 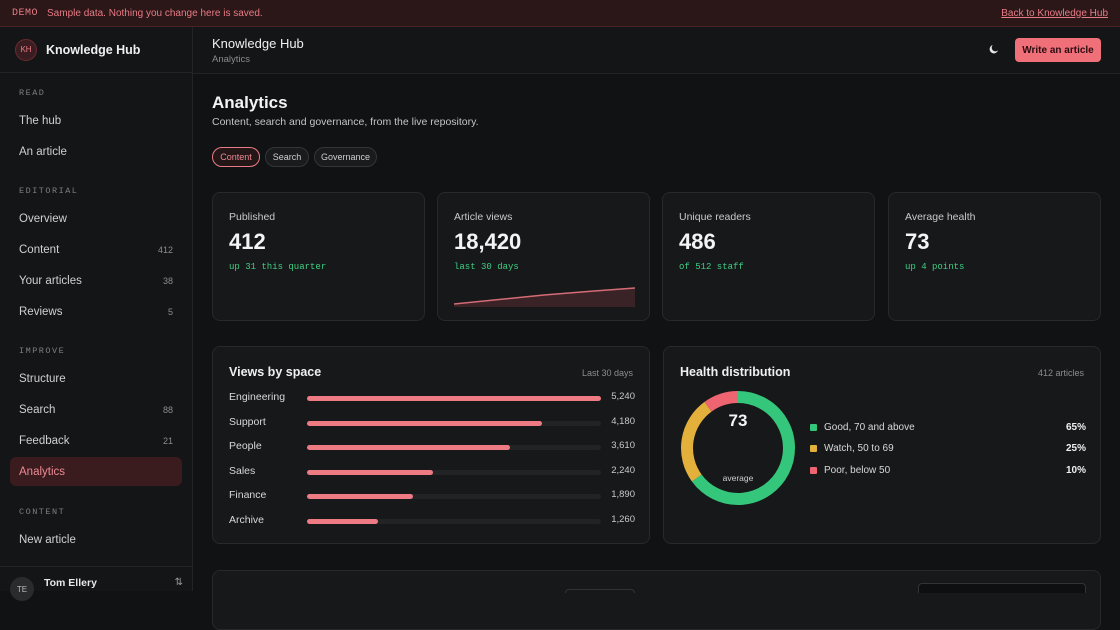 What do you see at coordinates (236, 157) in the screenshot?
I see `tab-content: Content` at bounding box center [236, 157].